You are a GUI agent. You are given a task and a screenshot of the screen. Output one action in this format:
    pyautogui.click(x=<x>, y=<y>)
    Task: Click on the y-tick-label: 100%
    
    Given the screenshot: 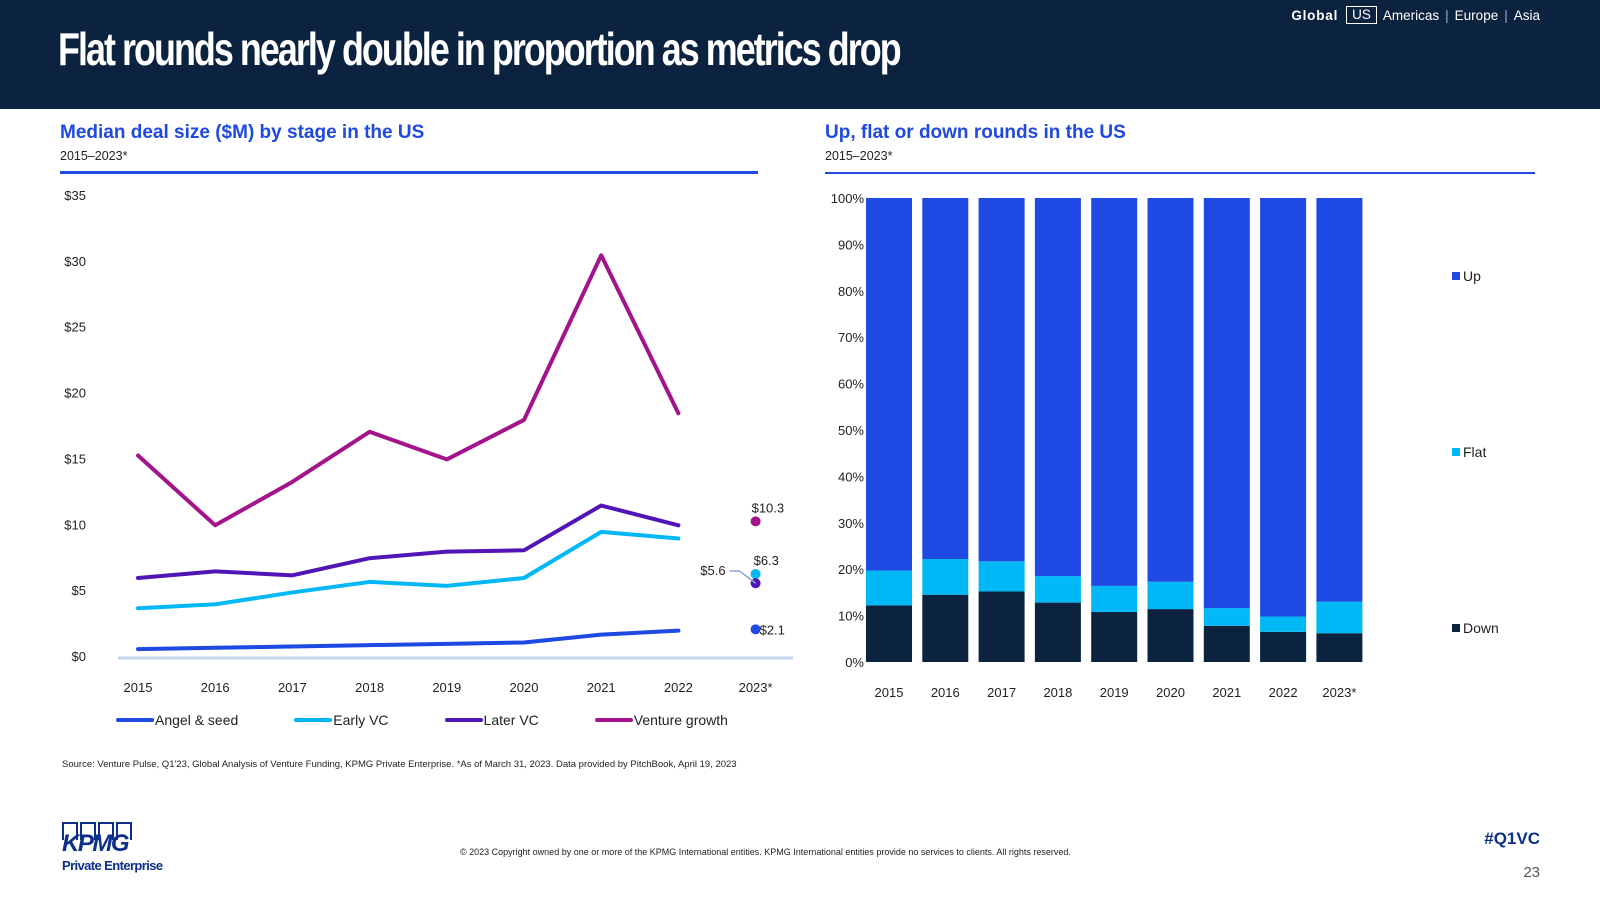 What is the action you would take?
    pyautogui.click(x=848, y=198)
    